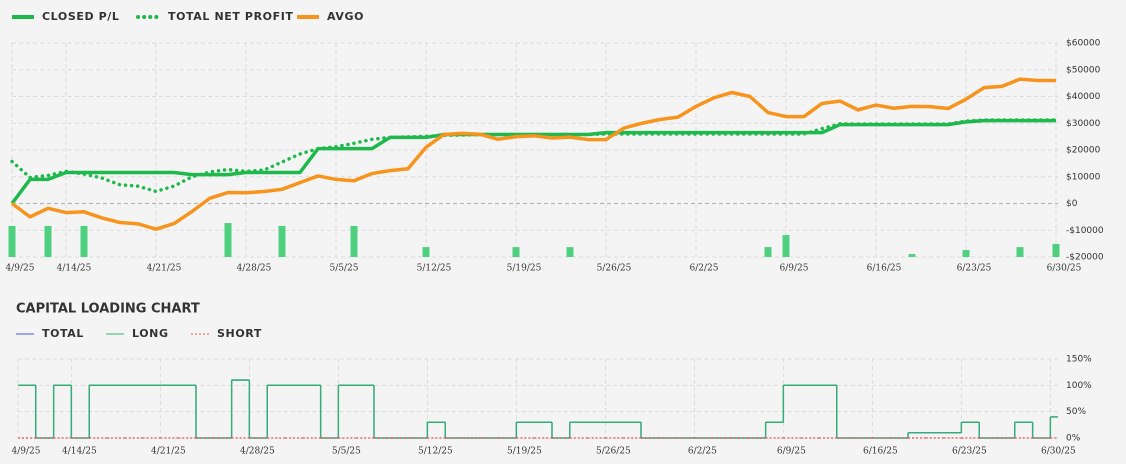 This screenshot has width=1126, height=464. I want to click on y-tick-label: 100%, so click(1079, 386).